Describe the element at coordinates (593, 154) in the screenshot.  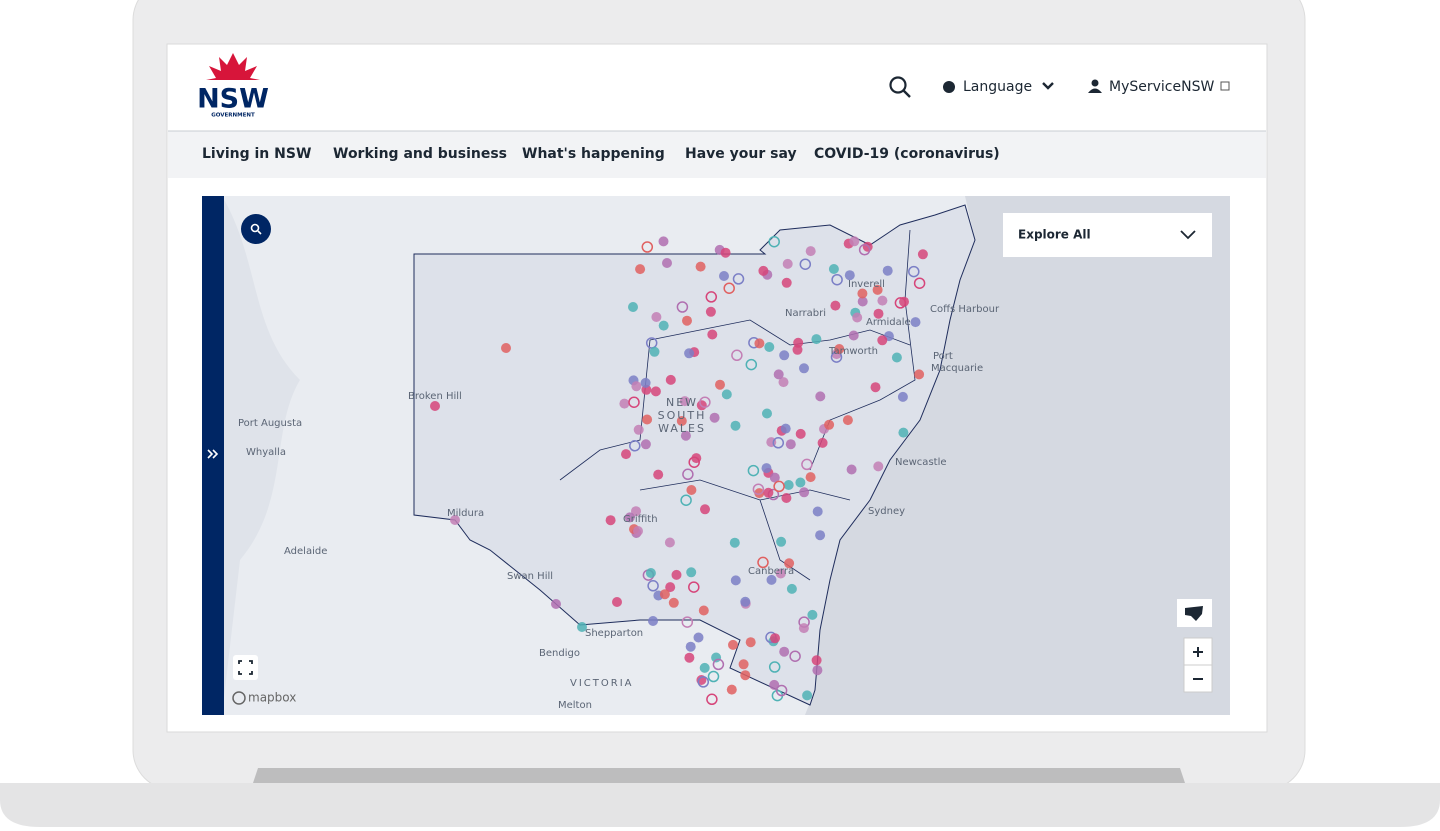
I see `nav-item: What's happening` at that location.